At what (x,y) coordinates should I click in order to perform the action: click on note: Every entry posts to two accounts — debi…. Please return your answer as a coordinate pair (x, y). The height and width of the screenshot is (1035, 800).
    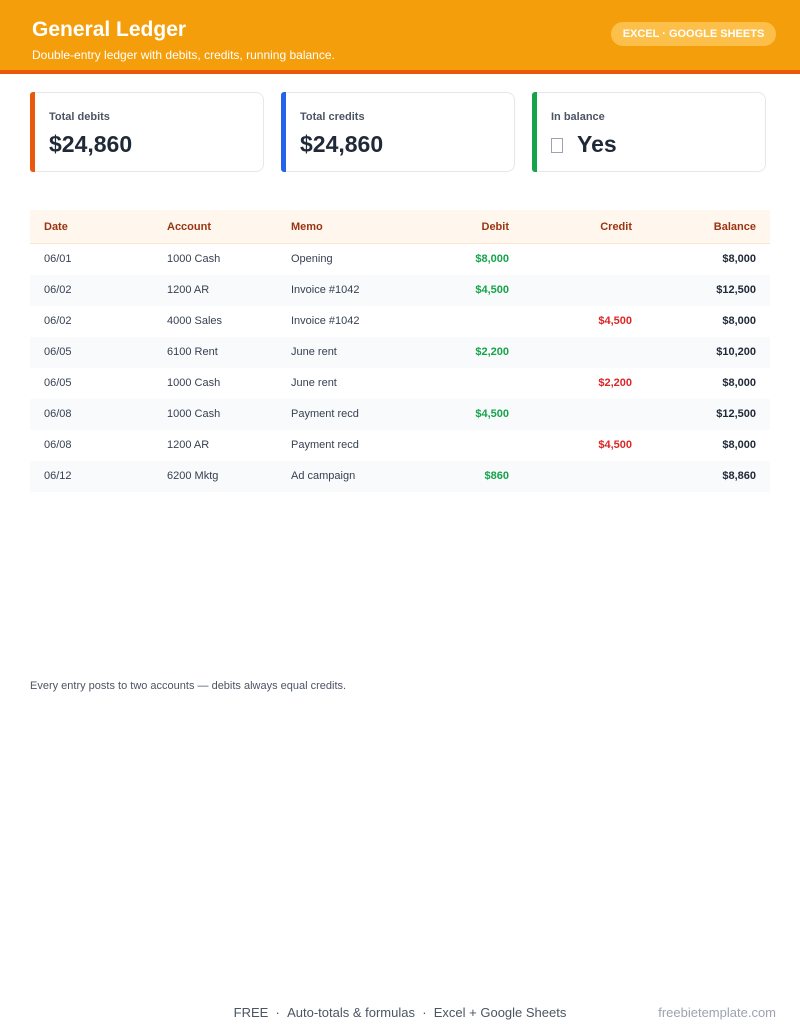
    Looking at the image, I should click on (188, 686).